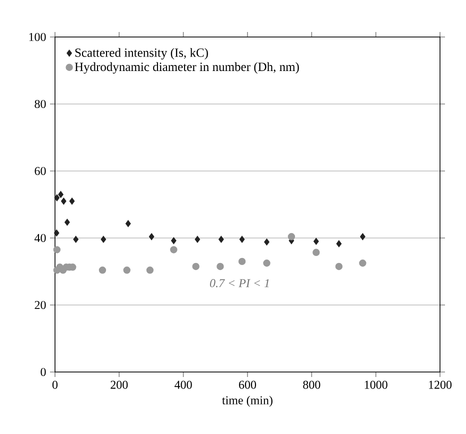  What do you see at coordinates (55, 384) in the screenshot?
I see `x-tick-label: 0` at bounding box center [55, 384].